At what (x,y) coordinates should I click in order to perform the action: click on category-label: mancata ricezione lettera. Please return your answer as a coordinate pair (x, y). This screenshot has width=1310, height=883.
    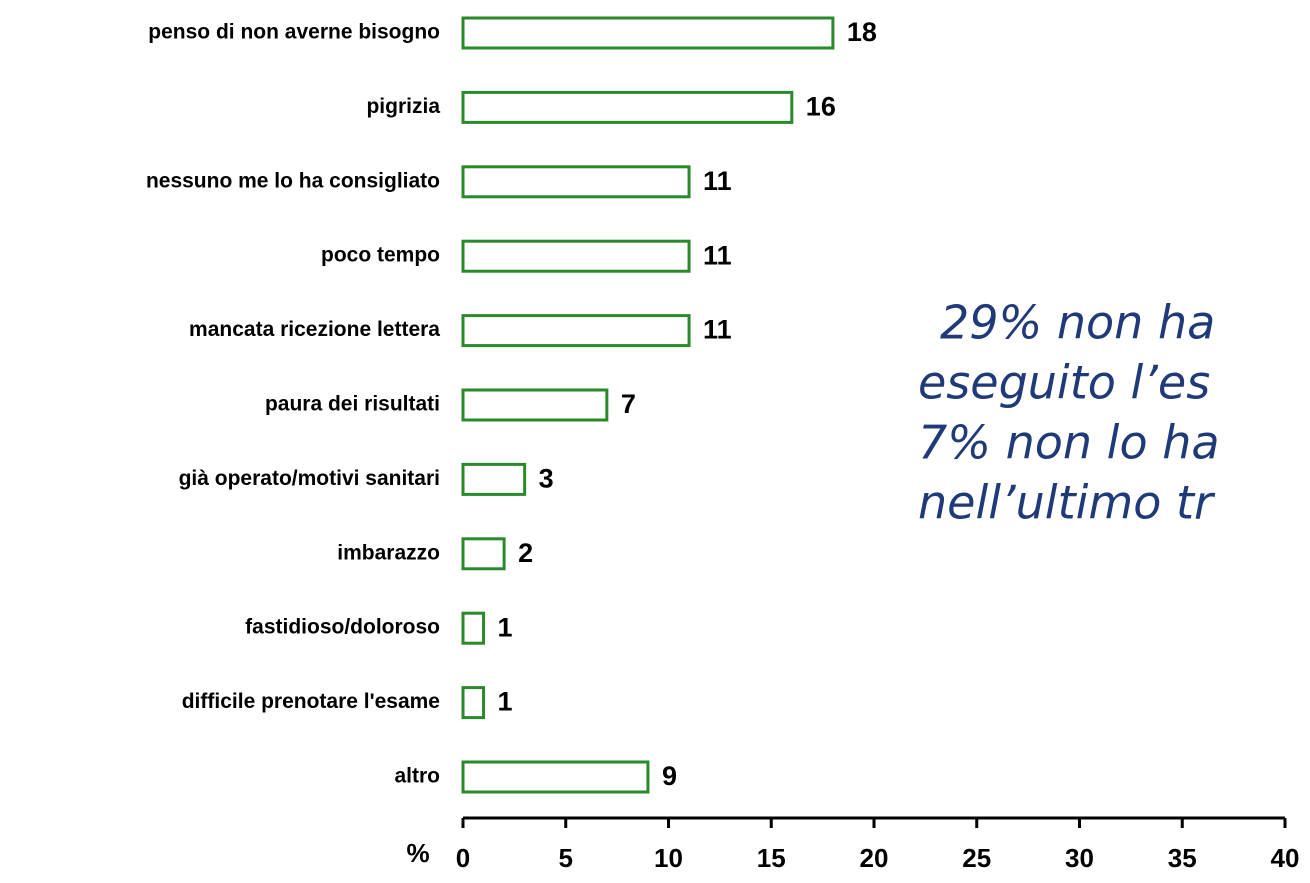
    Looking at the image, I should click on (314, 329).